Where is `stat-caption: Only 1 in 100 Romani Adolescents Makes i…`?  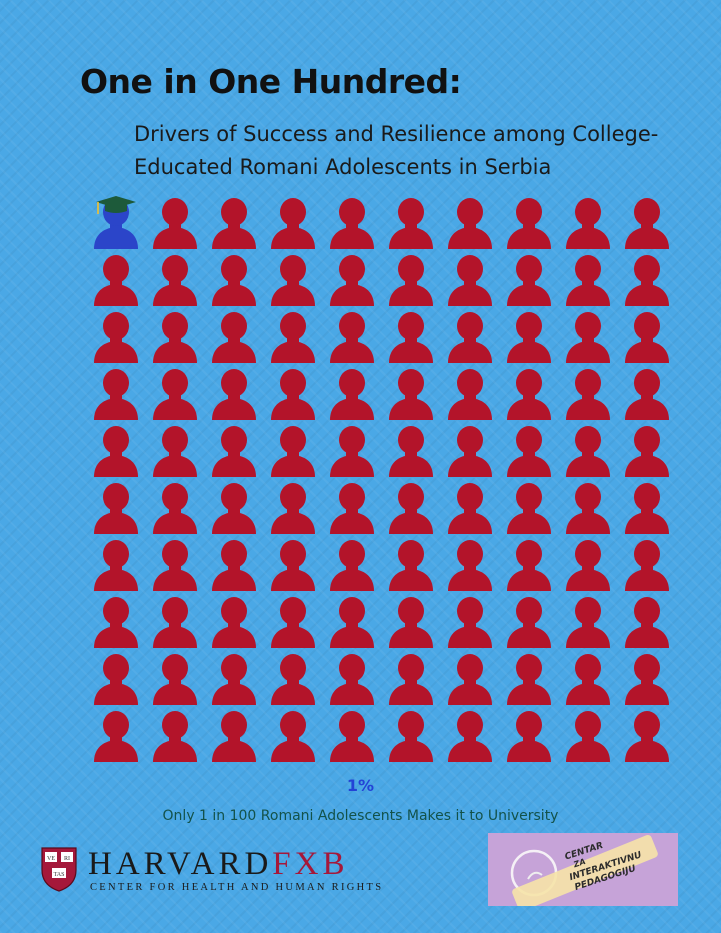
stat-caption: Only 1 in 100 Romani Adolescents Makes i… is located at coordinates (360, 816).